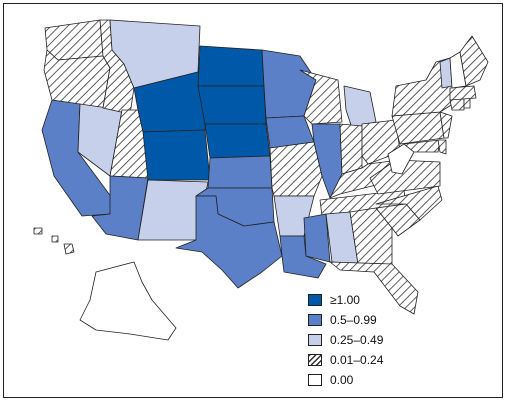 This screenshot has width=508, height=403. I want to click on state-south-carolina, so click(398, 220).